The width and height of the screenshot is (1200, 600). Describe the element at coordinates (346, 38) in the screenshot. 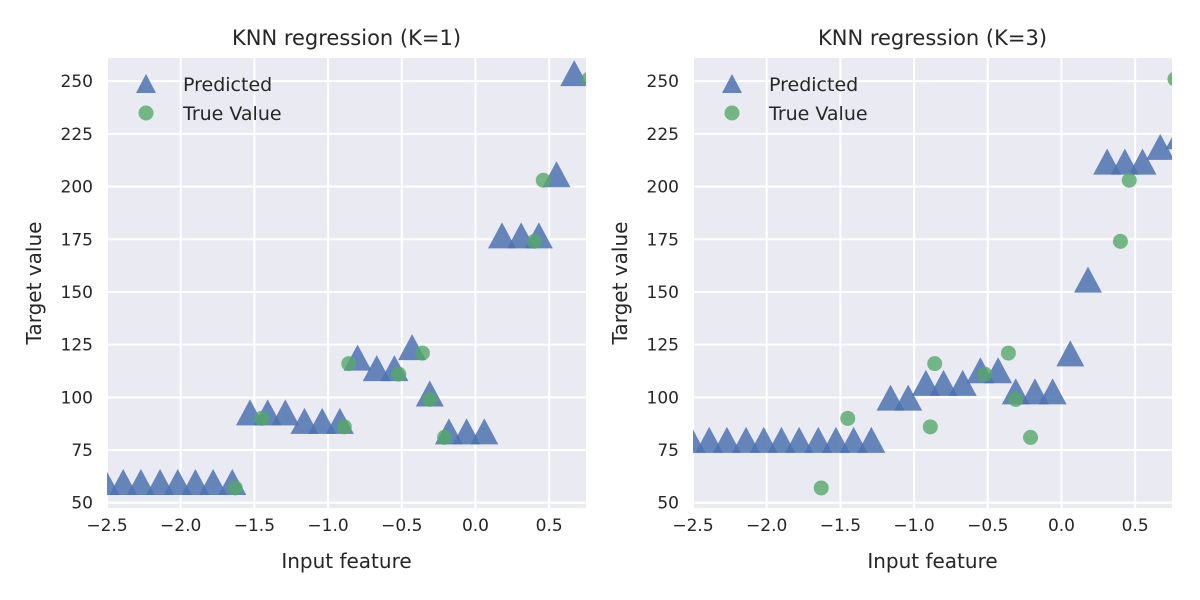

I see `chart-title: KNN regression (K=1)` at that location.